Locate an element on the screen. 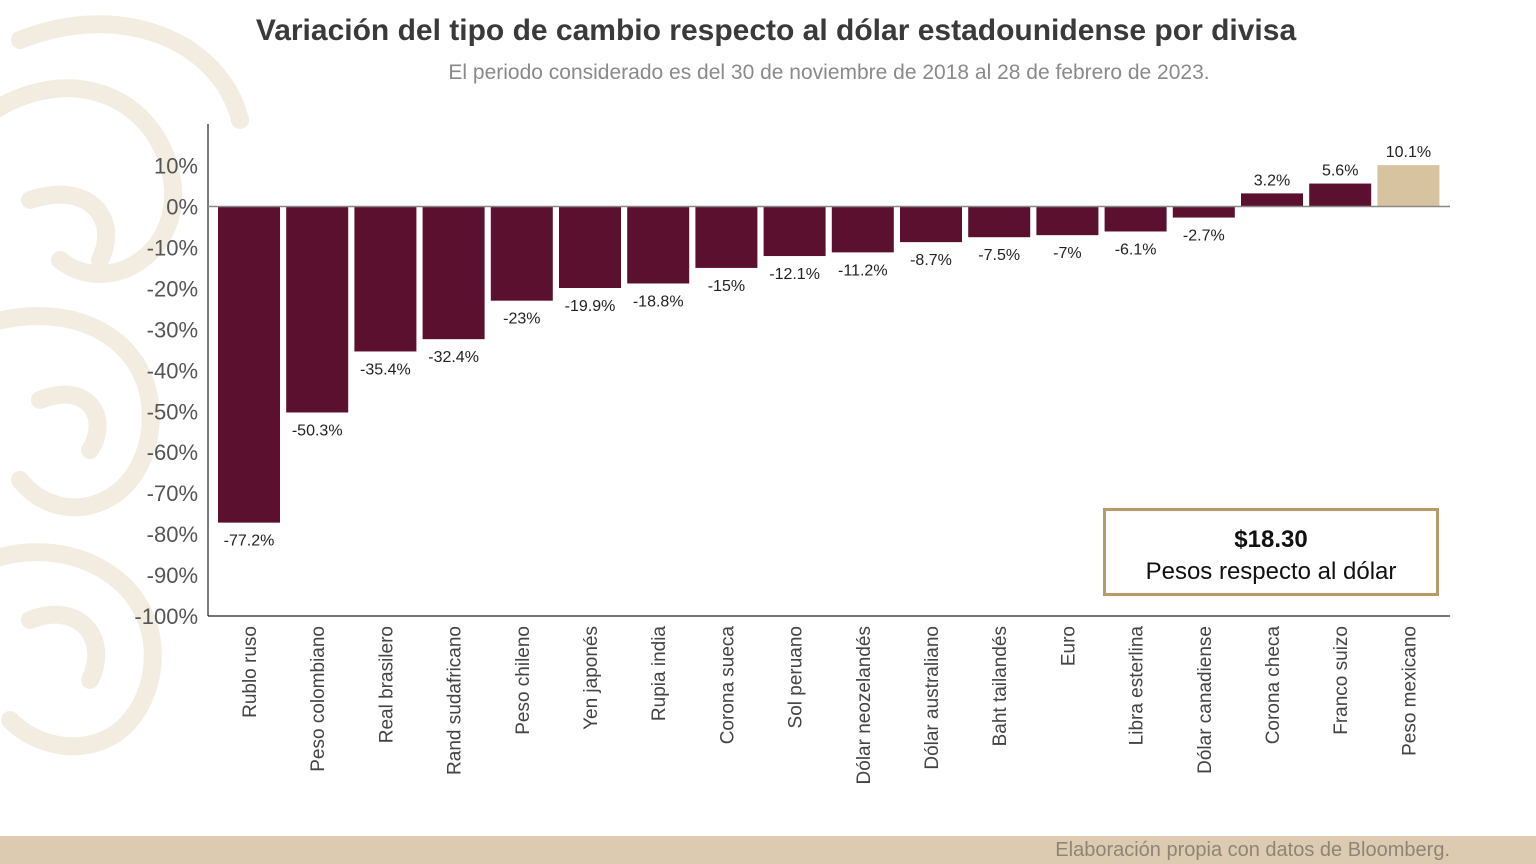  x-tick-label: Libra esterlina is located at coordinates (1137, 686).